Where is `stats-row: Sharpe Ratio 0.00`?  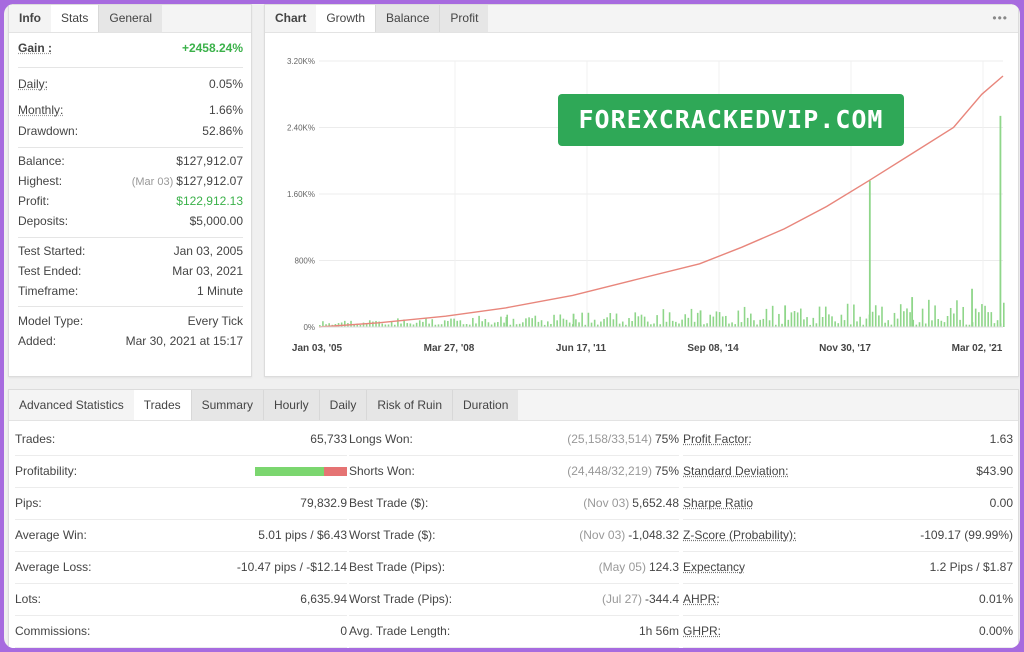 stats-row: Sharpe Ratio 0.00 is located at coordinates (848, 503).